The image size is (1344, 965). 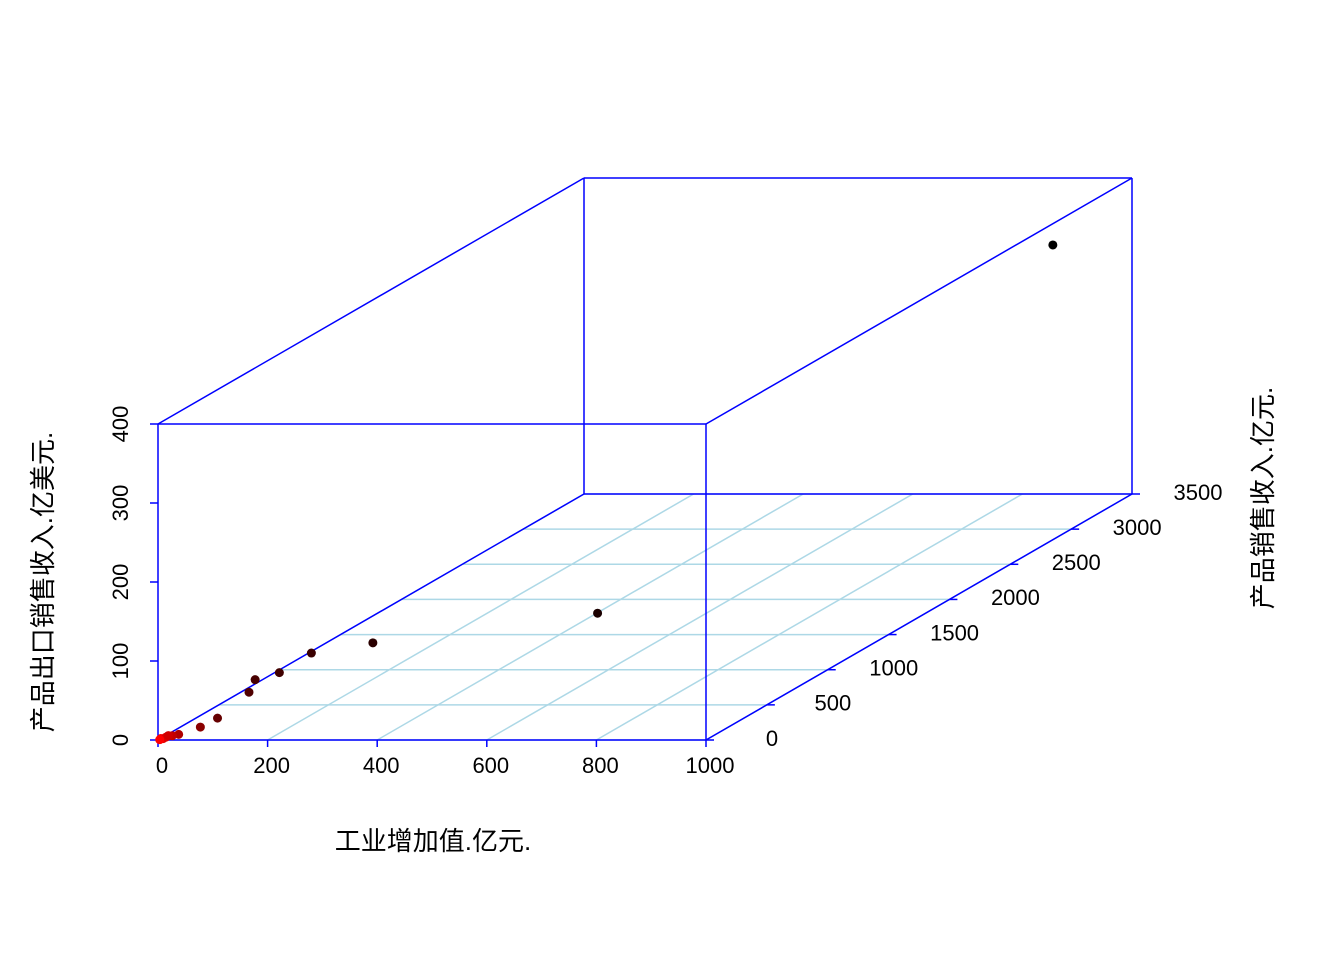 What do you see at coordinates (1198, 492) in the screenshot?
I see `y-tick-label: 3500` at bounding box center [1198, 492].